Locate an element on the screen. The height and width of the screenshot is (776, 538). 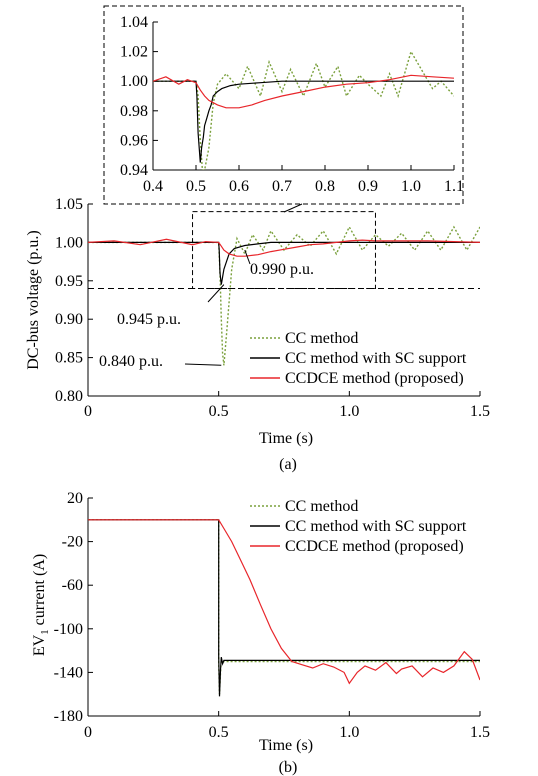
zoom-connector is located at coordinates (293, 208).